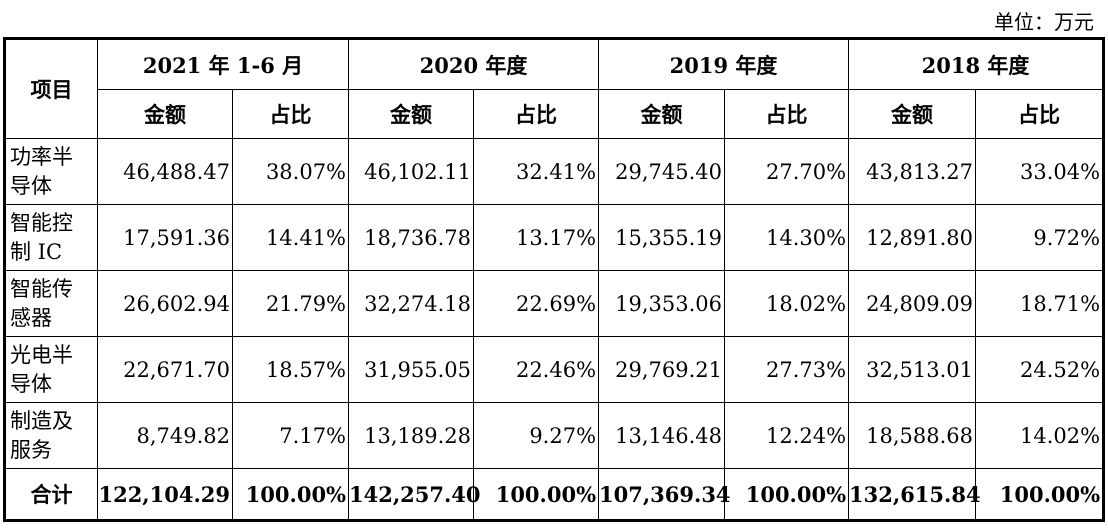 The height and width of the screenshot is (530, 1108). Describe the element at coordinates (50, 435) in the screenshot. I see `row-label: 制造及 服务` at that location.